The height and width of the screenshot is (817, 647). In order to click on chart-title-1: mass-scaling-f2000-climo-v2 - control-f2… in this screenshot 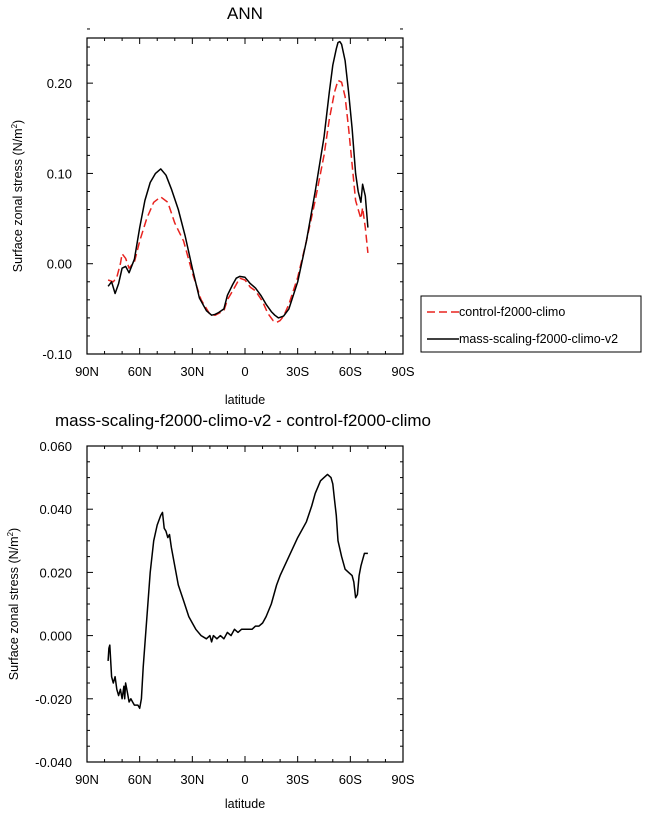, I will do `click(243, 420)`.